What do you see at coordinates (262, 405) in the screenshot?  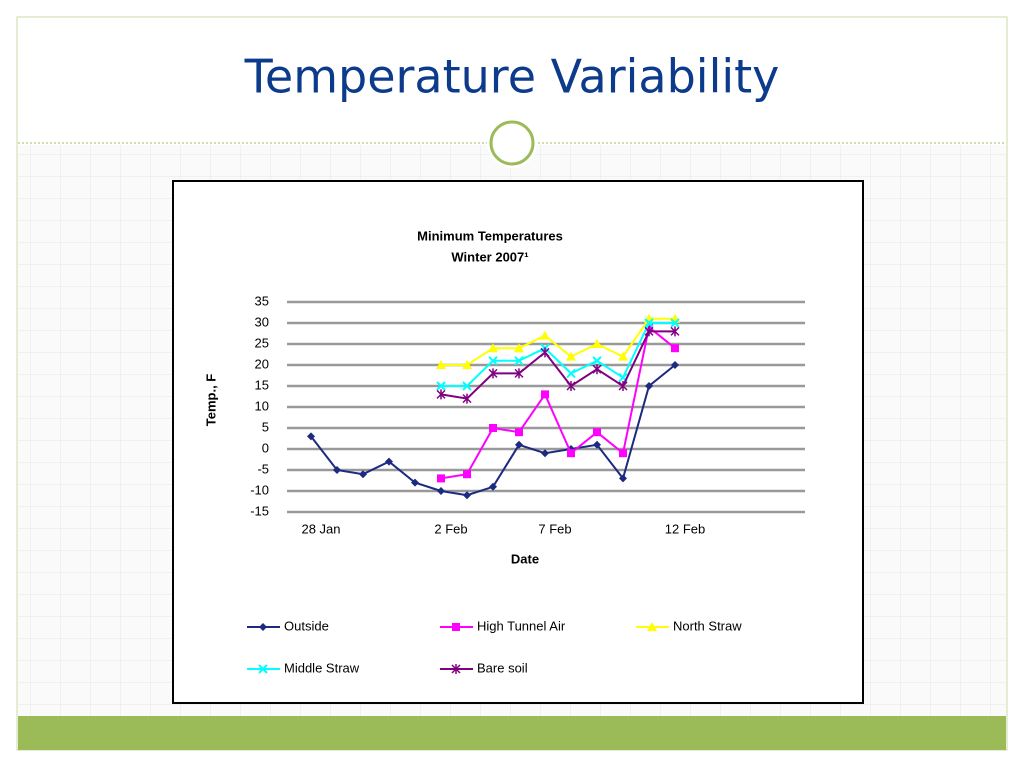 I see `y-tick-label: 10` at bounding box center [262, 405].